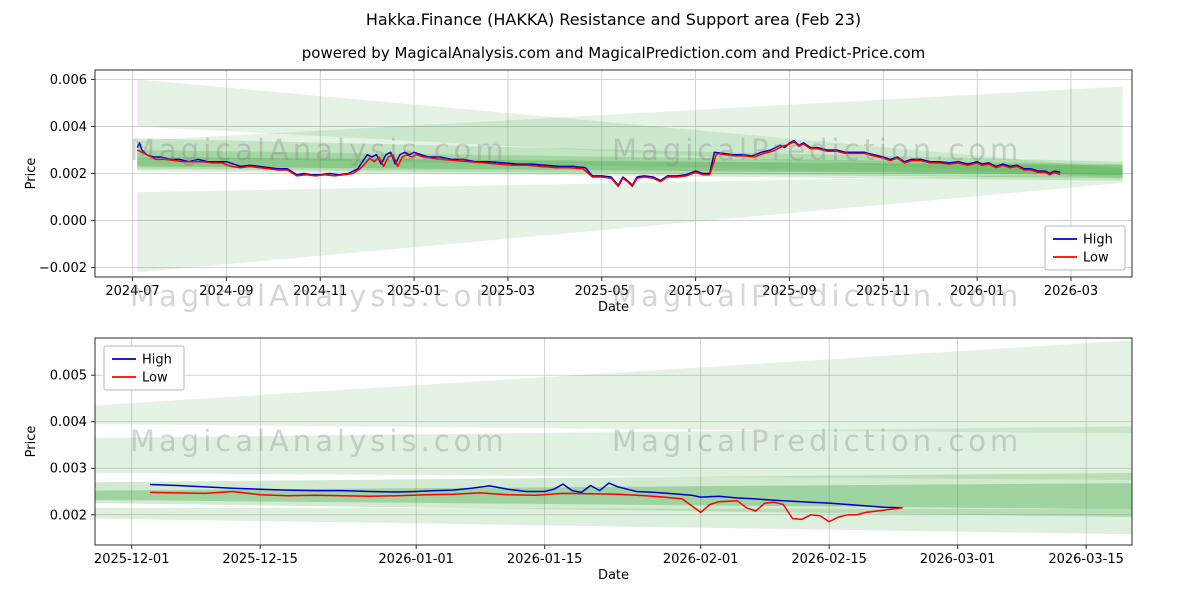 The height and width of the screenshot is (600, 1200). Describe the element at coordinates (68, 221) in the screenshot. I see `y-tick-label: 0.000` at that location.